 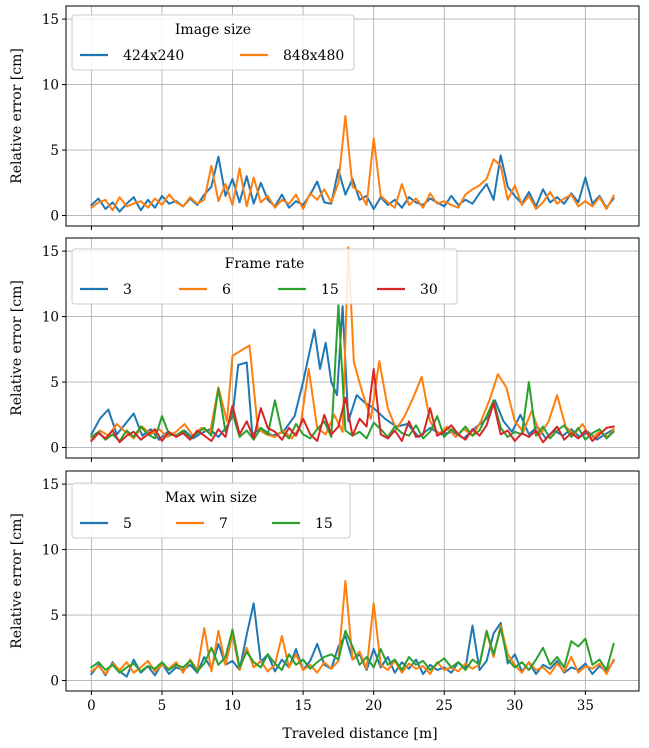 What do you see at coordinates (514, 706) in the screenshot?
I see `x-tick-label: 30` at bounding box center [514, 706].